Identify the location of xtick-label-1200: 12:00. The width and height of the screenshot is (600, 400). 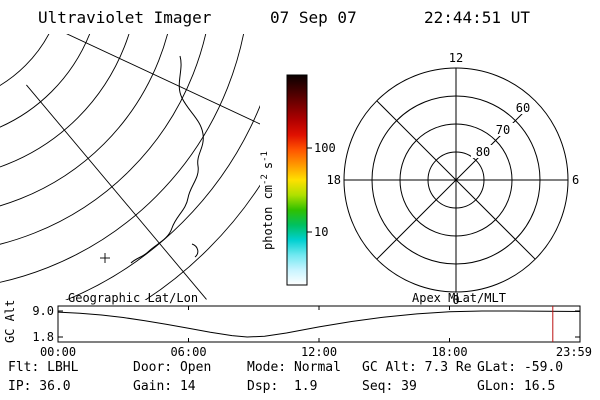
(319, 352).